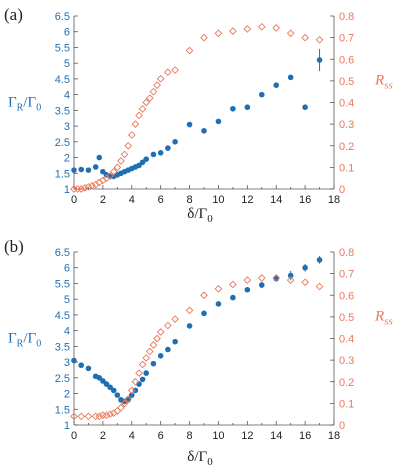  What do you see at coordinates (74, 436) in the screenshot?
I see `x-tick-label: 0` at bounding box center [74, 436].